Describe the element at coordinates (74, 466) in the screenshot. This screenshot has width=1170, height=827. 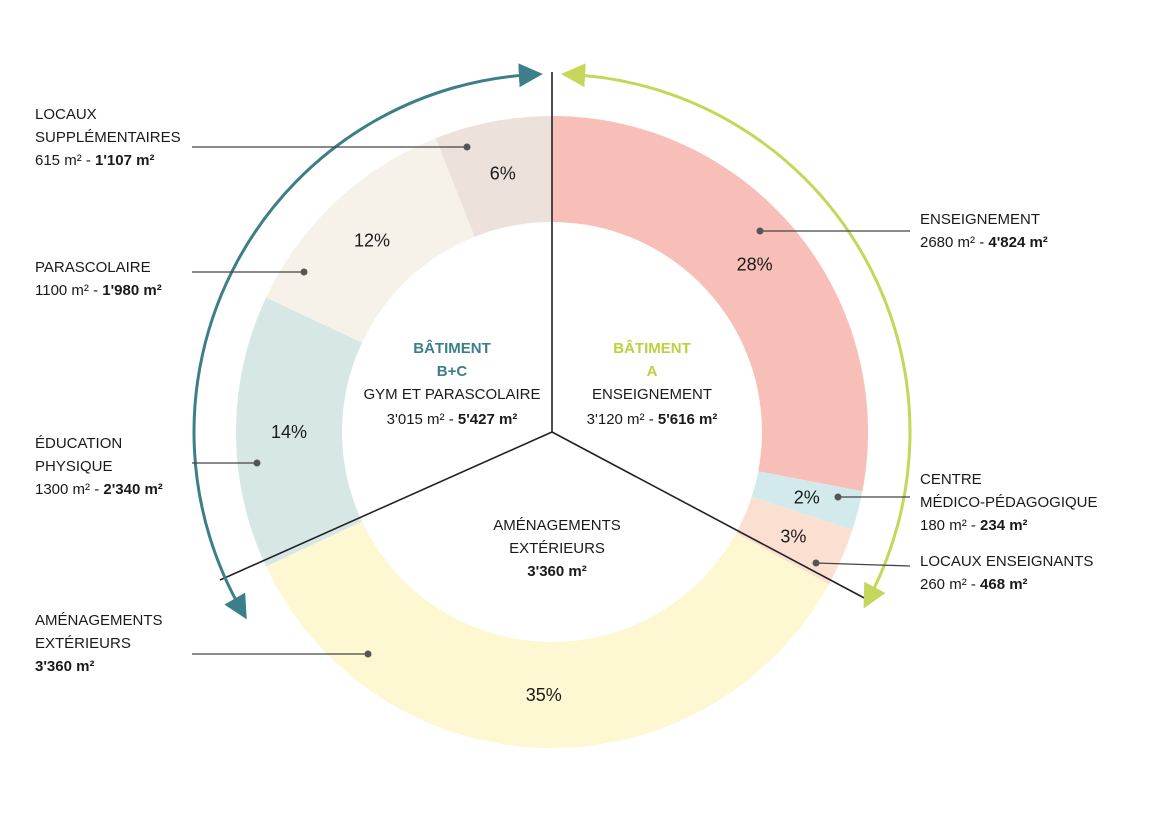
I see `callout-title-education-physique: PHYSIQUE` at that location.